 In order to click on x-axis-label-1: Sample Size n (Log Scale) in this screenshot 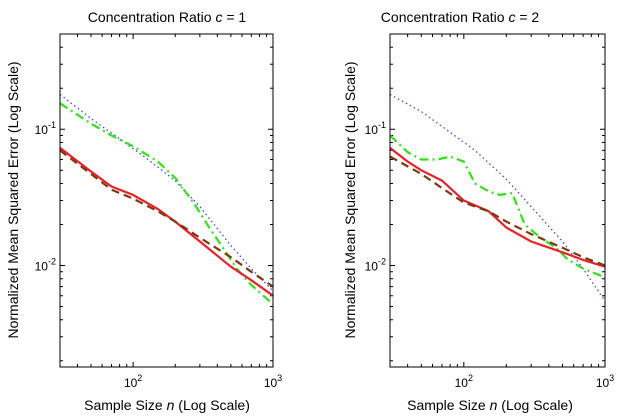, I will do `click(167, 405)`.